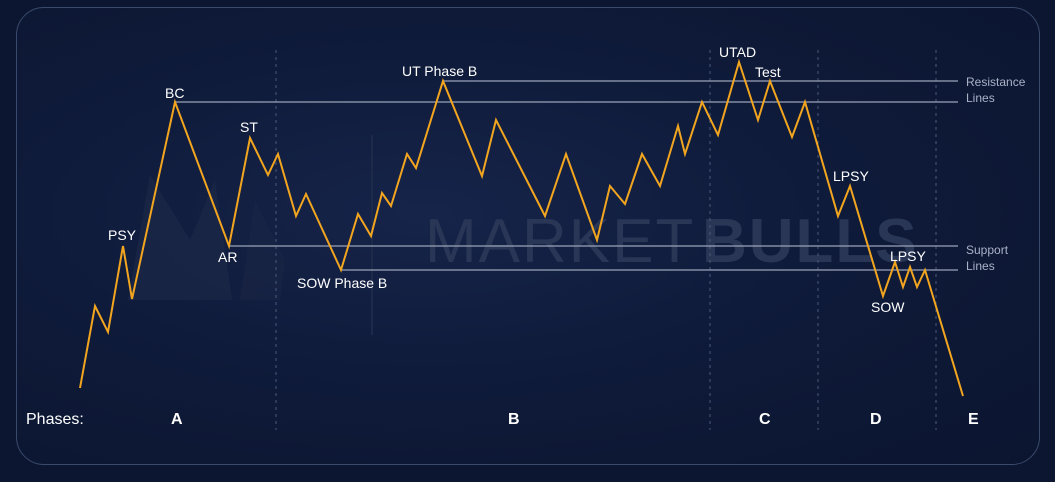 The image size is (1055, 482). Describe the element at coordinates (514, 419) in the screenshot. I see `phase-b: B` at that location.